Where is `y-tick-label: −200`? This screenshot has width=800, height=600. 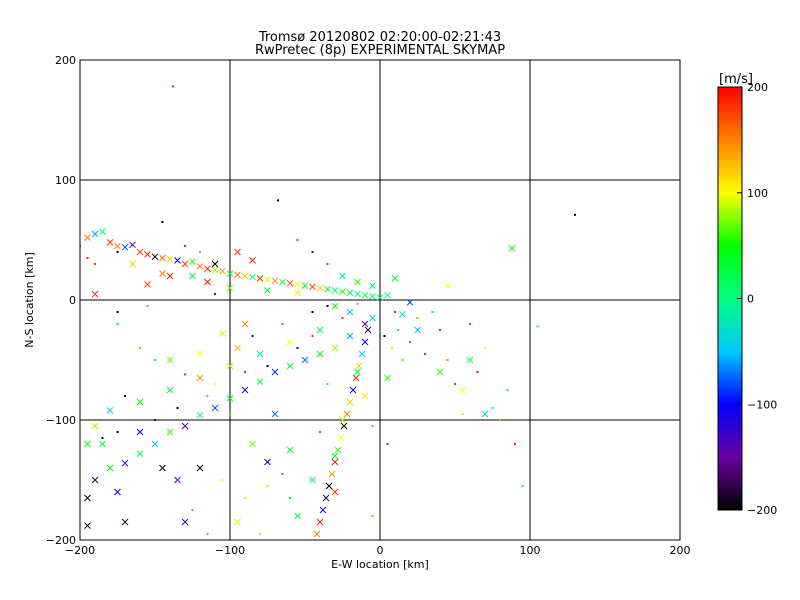
y-tick-label: −200 is located at coordinates (61, 540).